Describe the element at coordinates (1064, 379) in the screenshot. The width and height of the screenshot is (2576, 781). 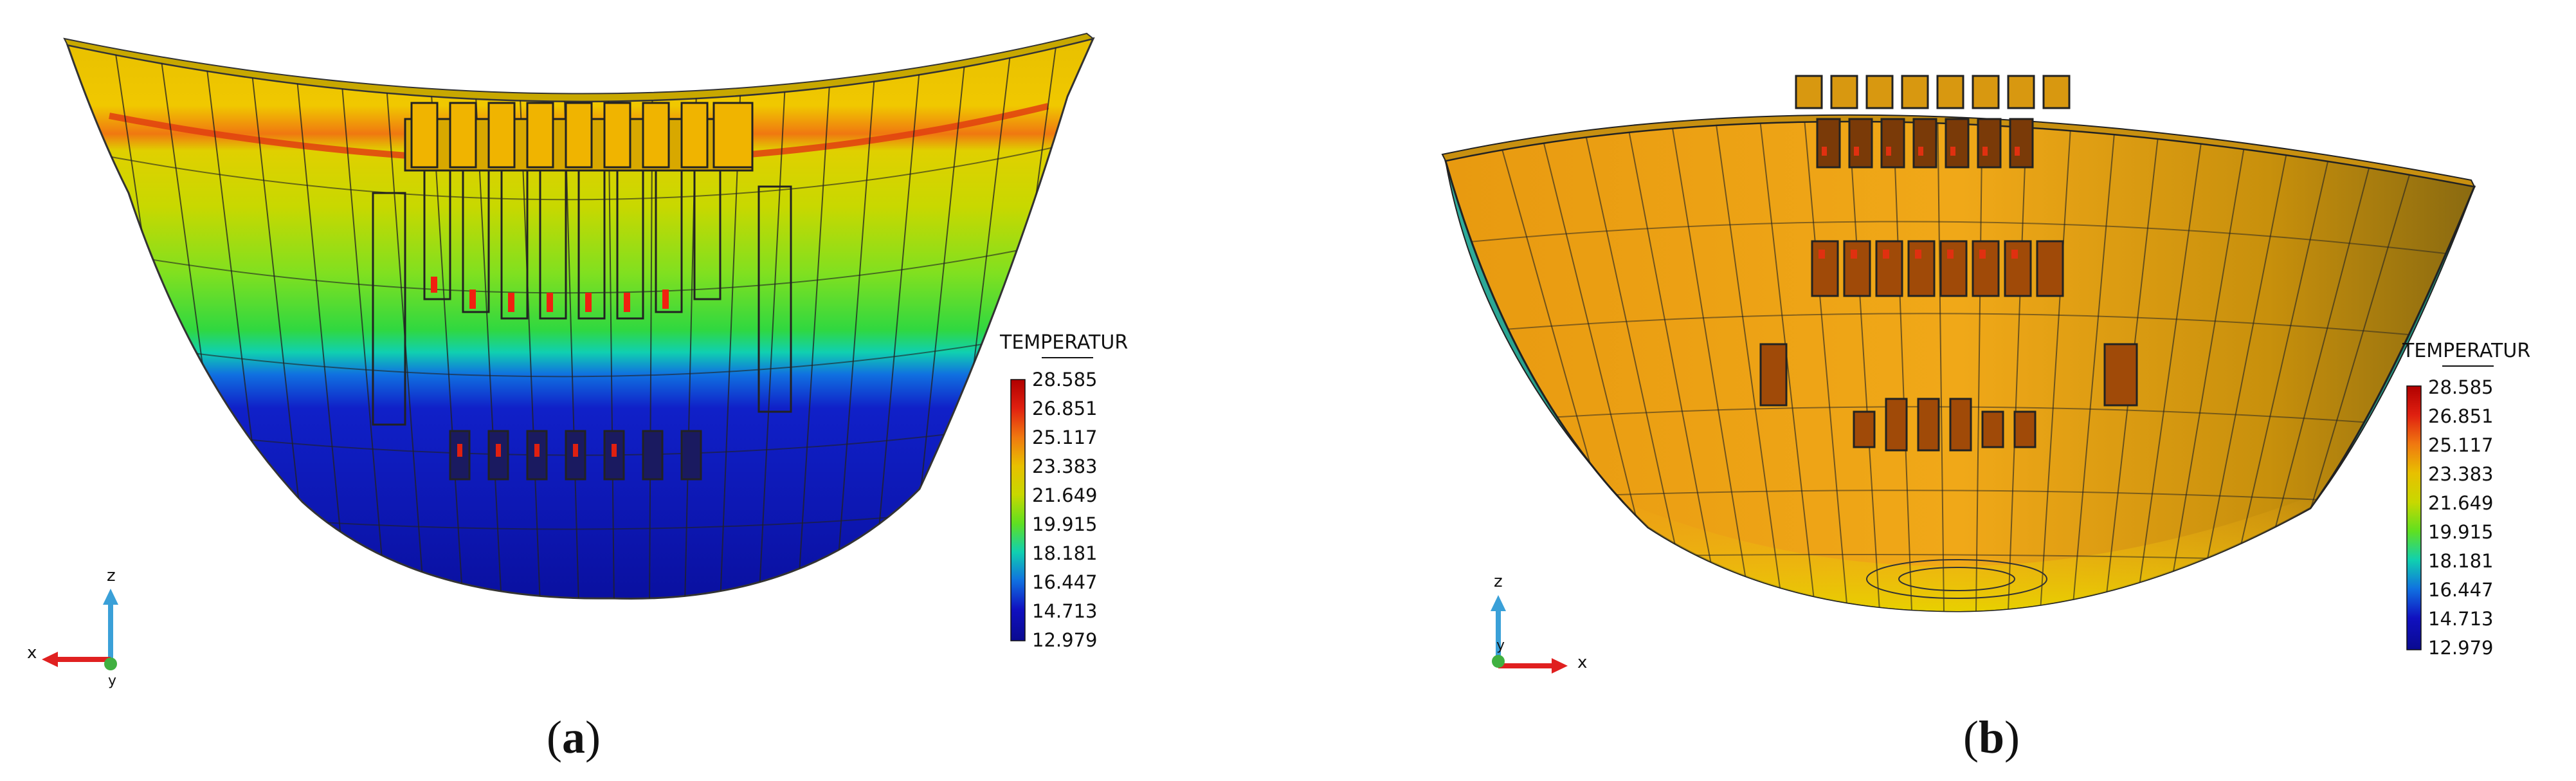
I see `legend-value-a: 28.585` at that location.